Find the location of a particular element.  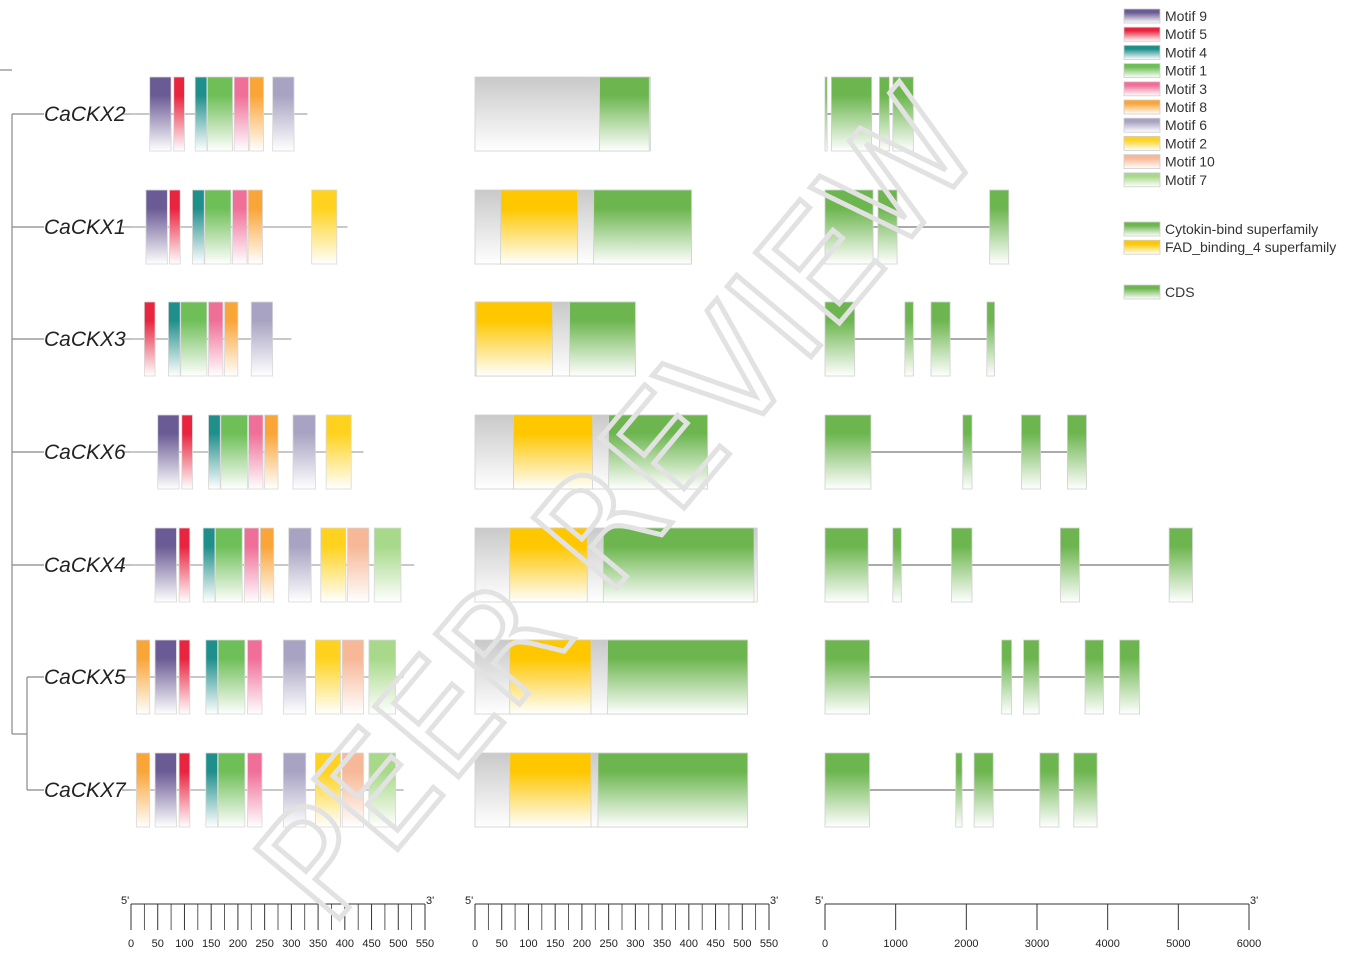

legend-swatch-cytokin-bind-superfamily is located at coordinates (1142, 229).